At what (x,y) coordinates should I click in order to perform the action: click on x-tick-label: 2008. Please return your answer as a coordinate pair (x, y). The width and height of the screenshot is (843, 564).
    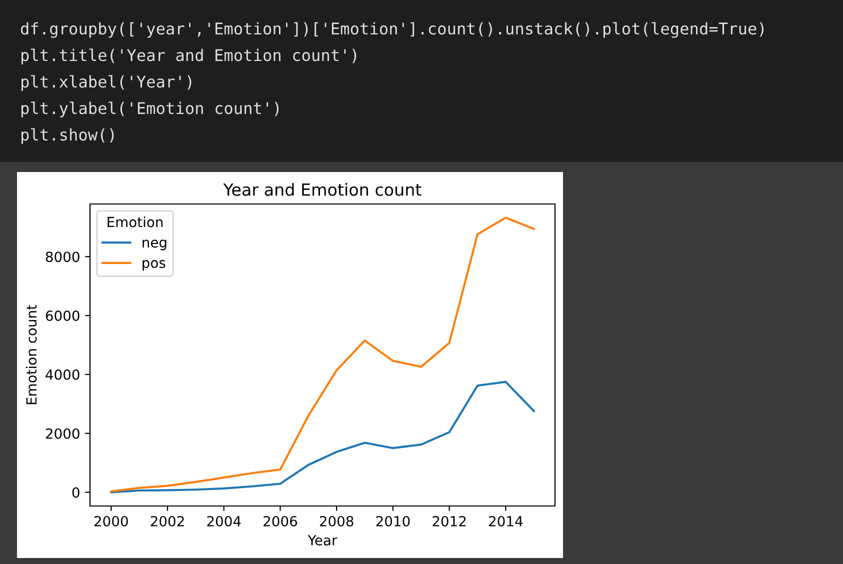
    Looking at the image, I should click on (337, 521).